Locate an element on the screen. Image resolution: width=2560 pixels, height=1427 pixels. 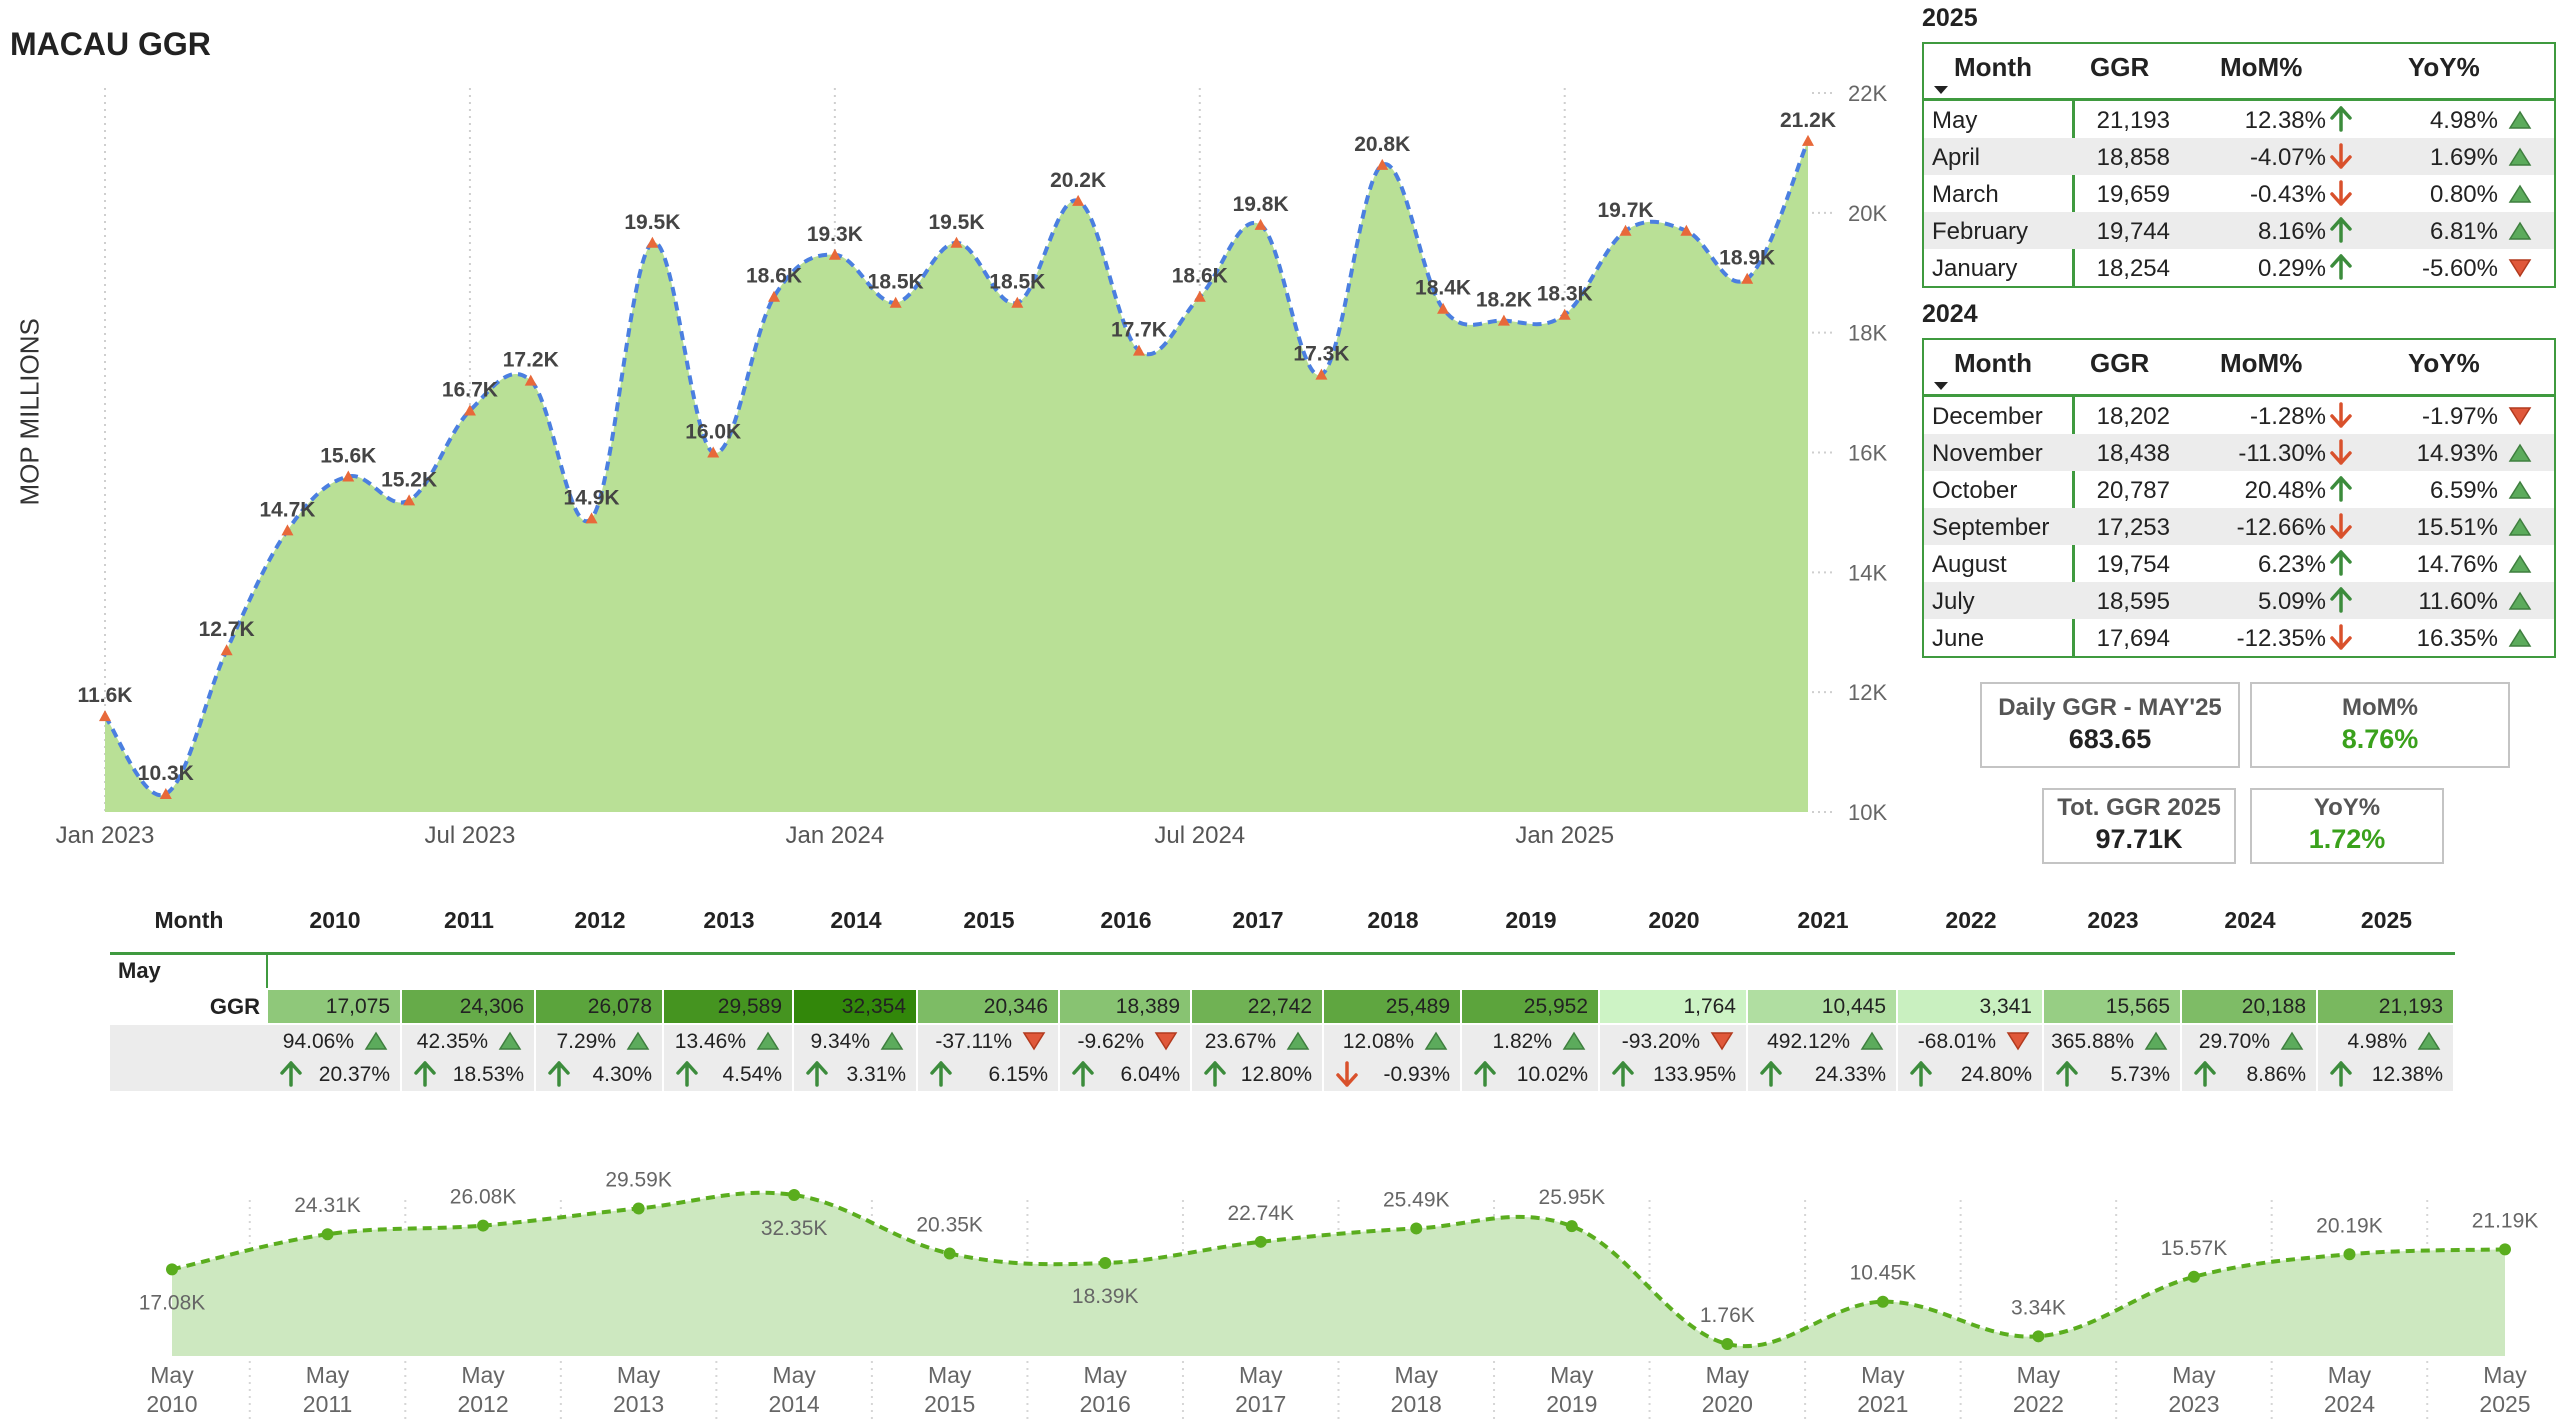
matrix-cell: 3,341 is located at coordinates (1971, 1006).